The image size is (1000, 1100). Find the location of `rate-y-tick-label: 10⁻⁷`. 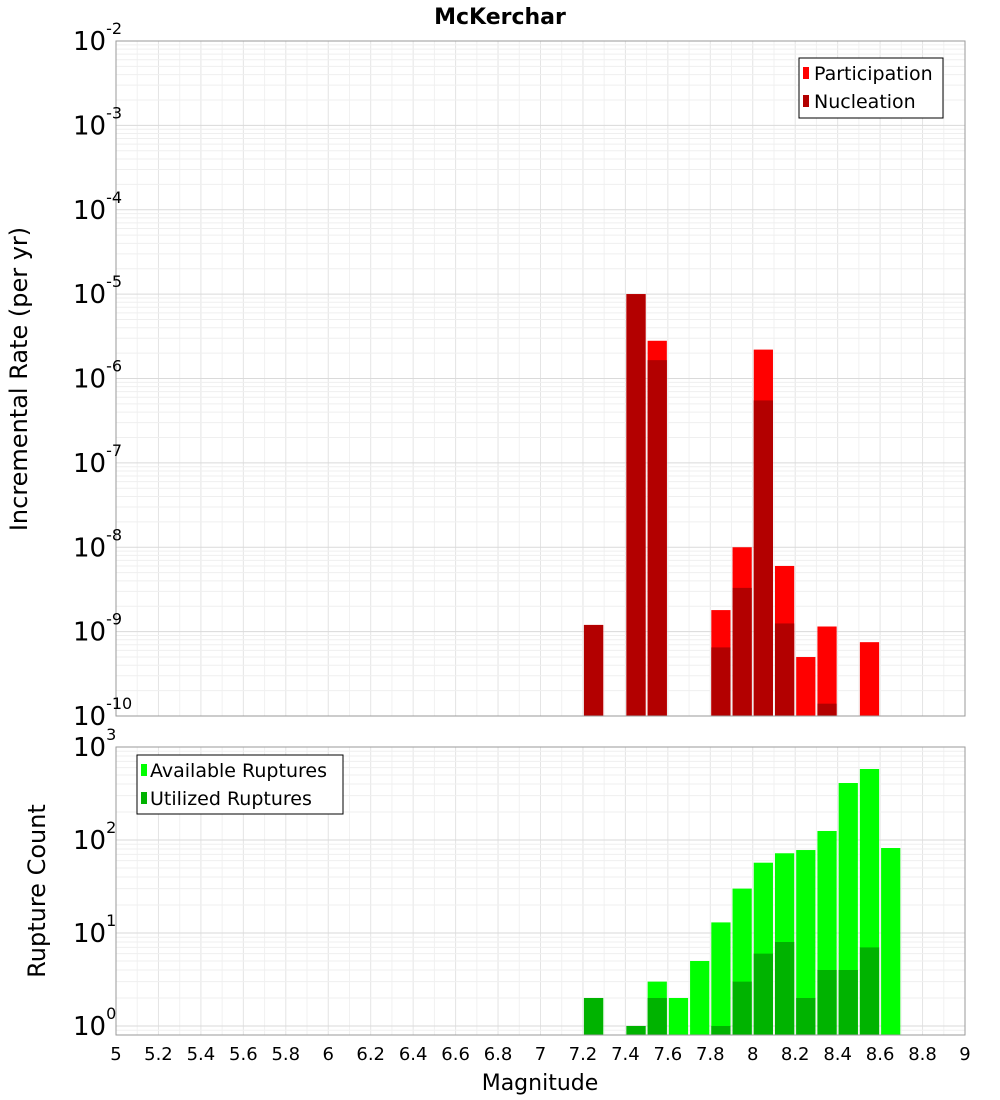

rate-y-tick-label: 10⁻⁷ is located at coordinates (97, 460).